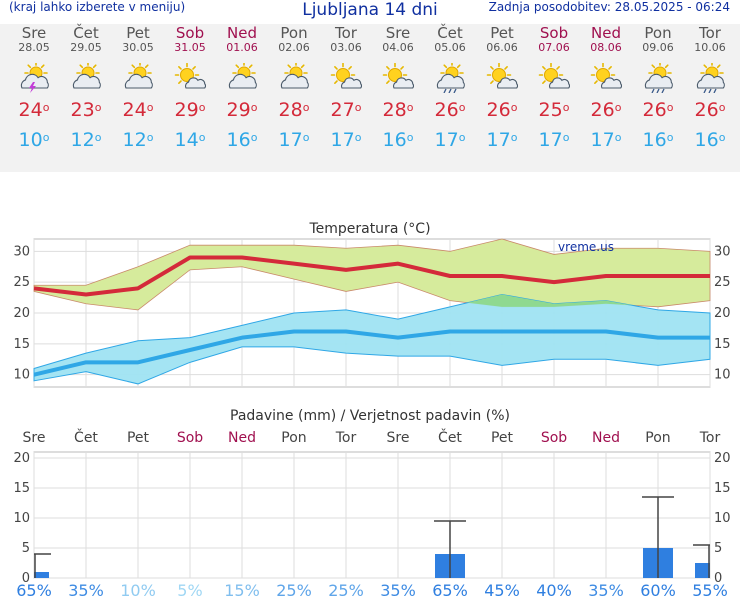  What do you see at coordinates (502, 88) in the screenshot?
I see `day-column: Pet 06.06 26o 17o` at bounding box center [502, 88].